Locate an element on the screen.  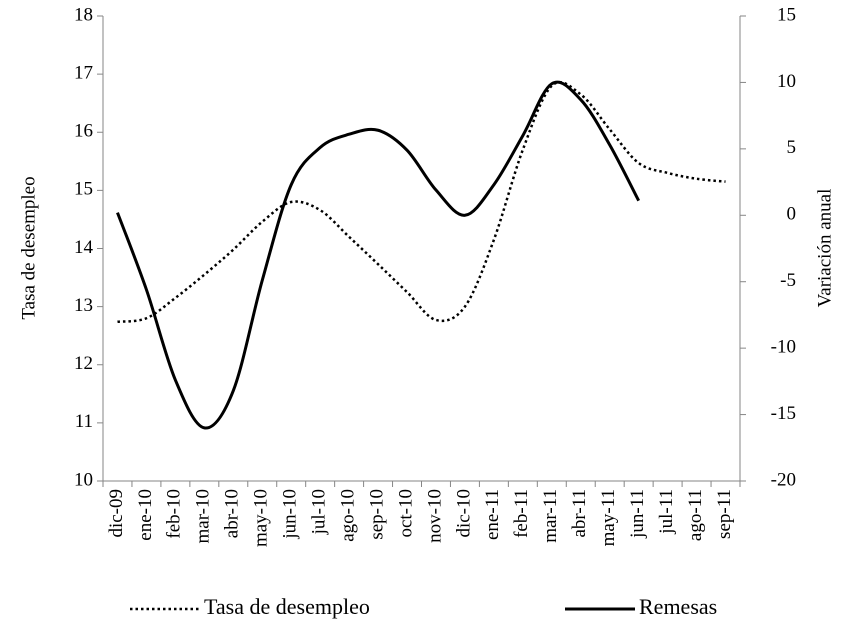
y2-tick-label: -20 is located at coordinates (783, 479).